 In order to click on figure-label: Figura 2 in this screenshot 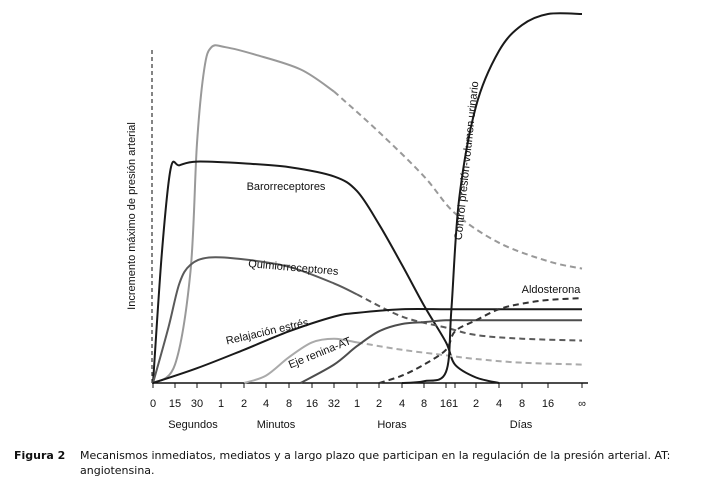, I will do `click(40, 455)`.